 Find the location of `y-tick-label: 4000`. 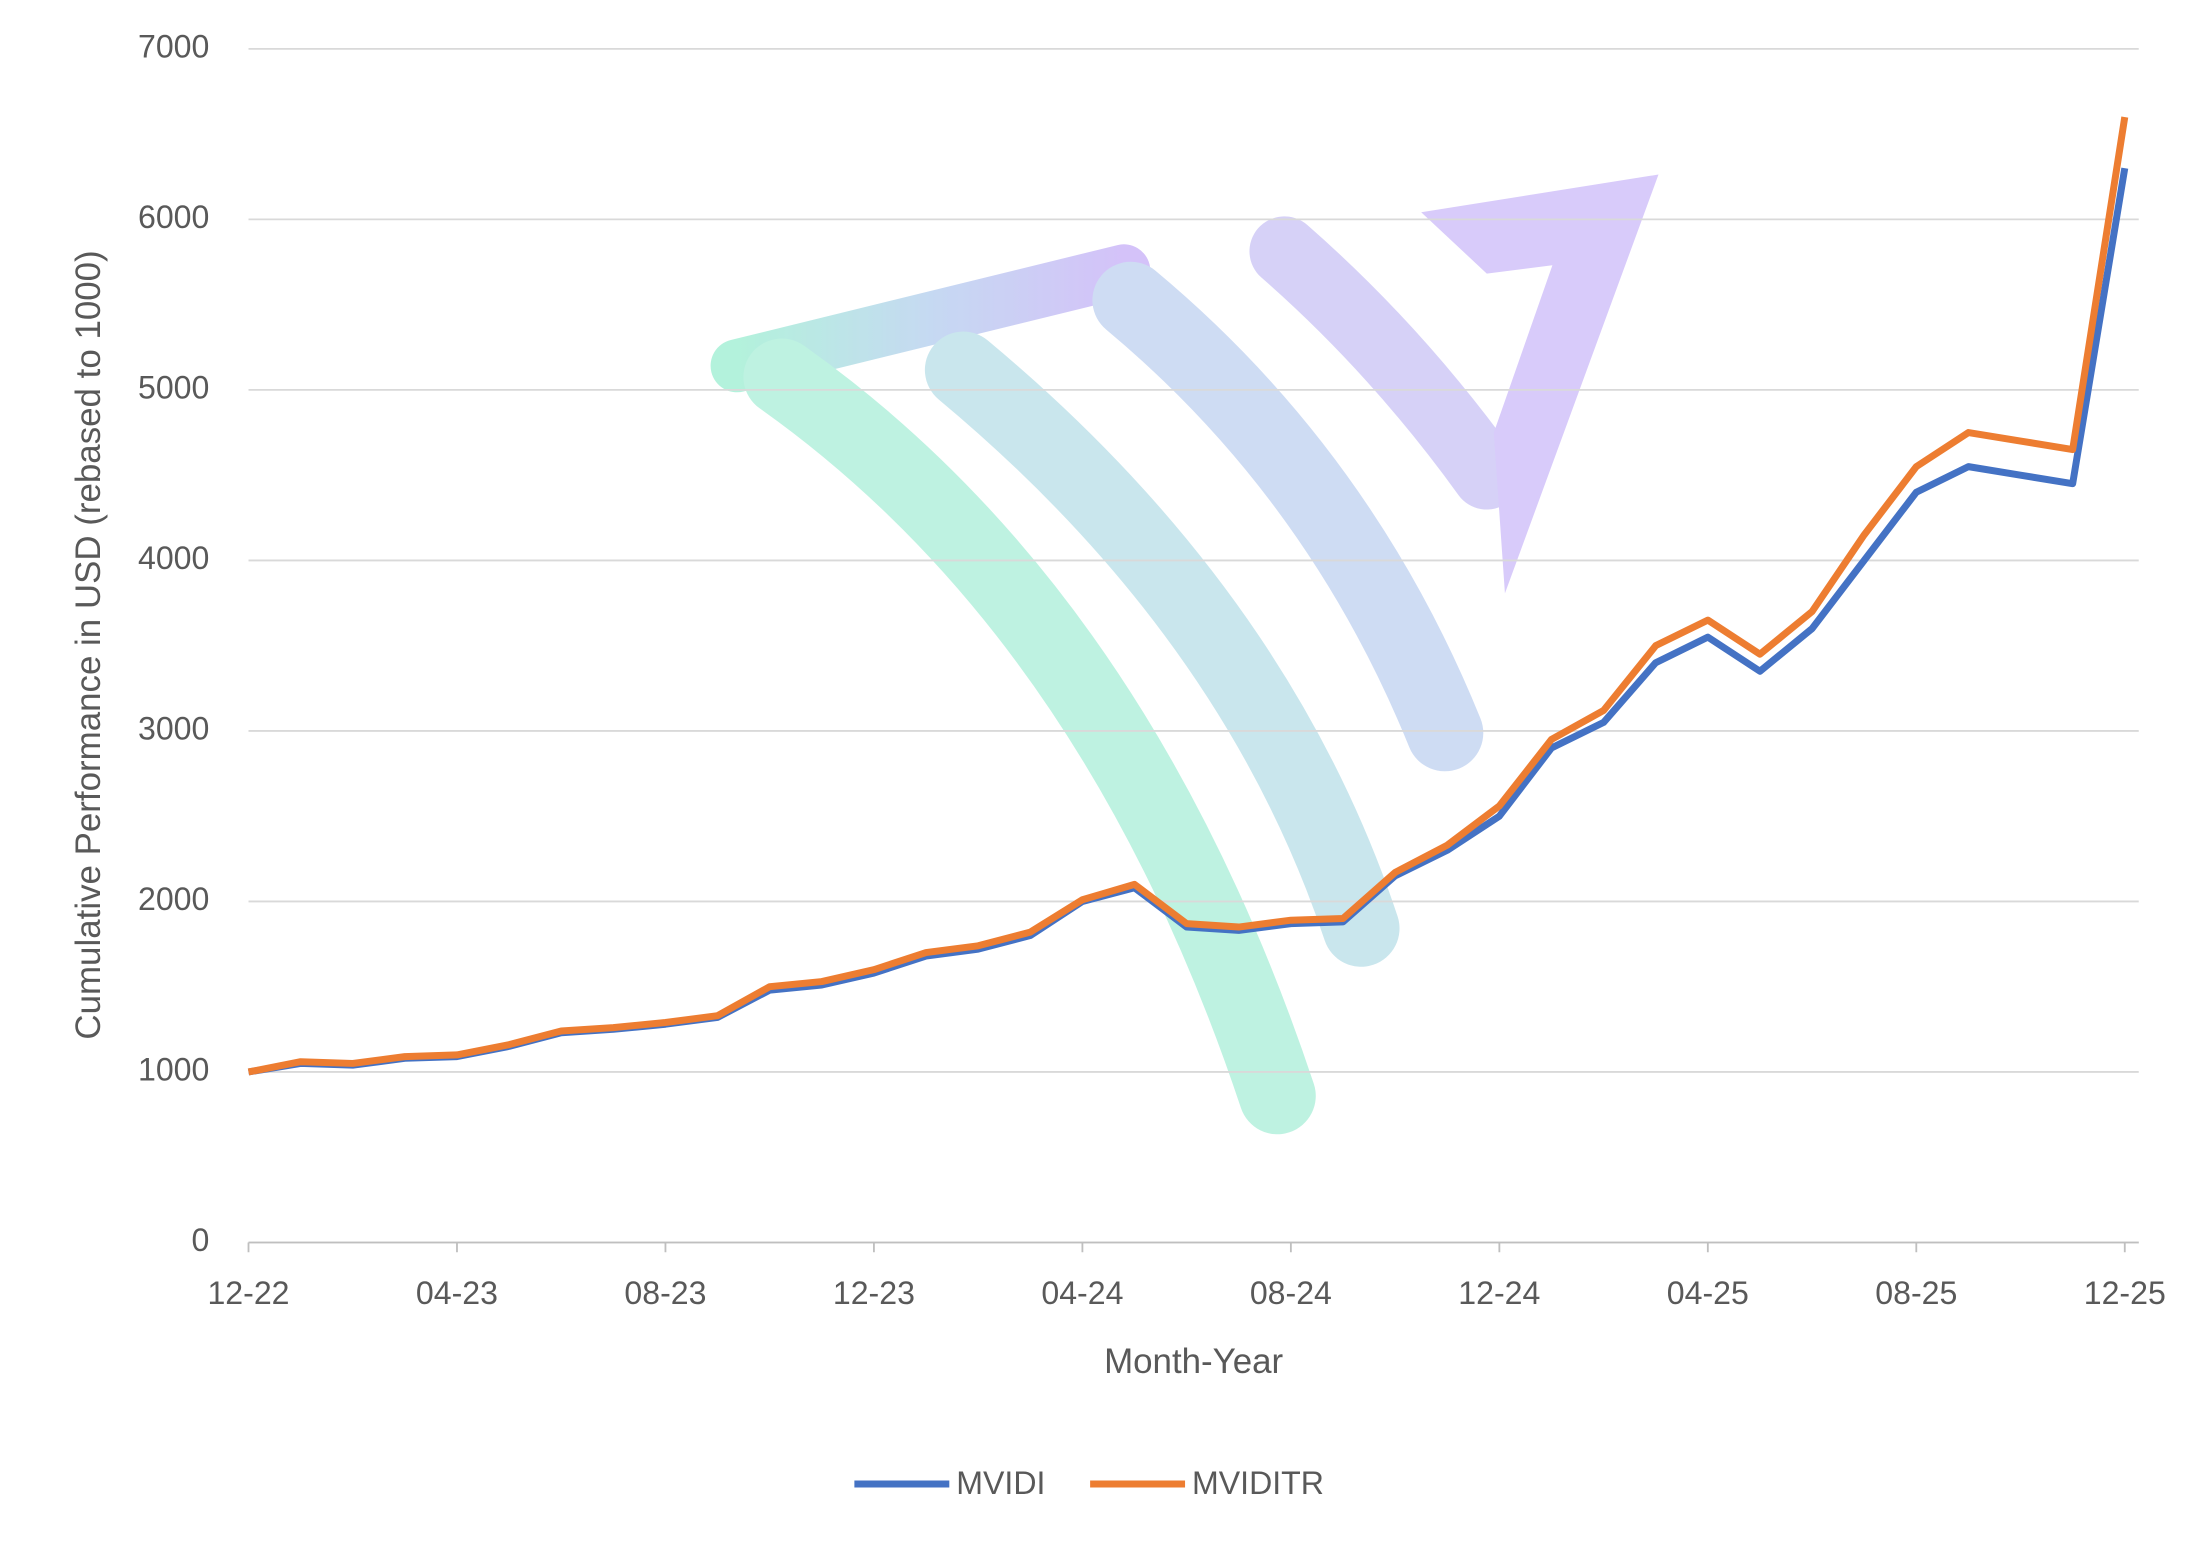

y-tick-label: 4000 is located at coordinates (173, 558).